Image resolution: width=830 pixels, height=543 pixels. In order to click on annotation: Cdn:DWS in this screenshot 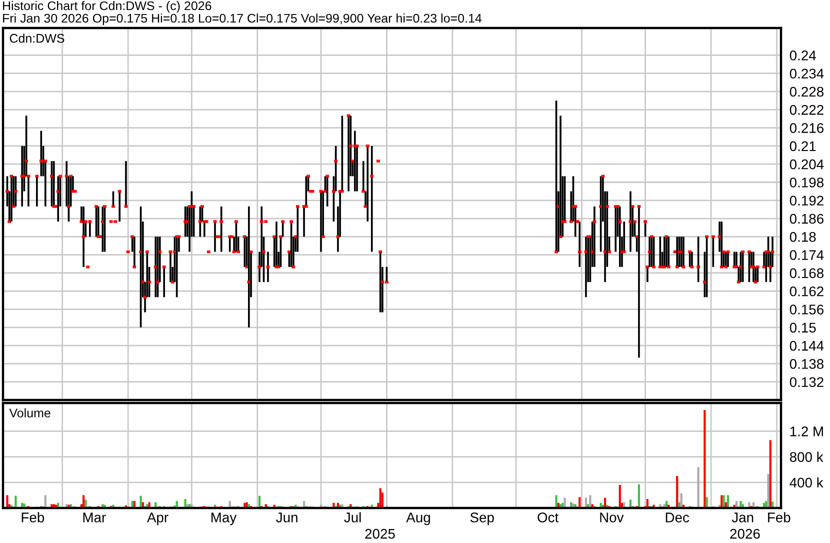, I will do `click(37, 38)`.